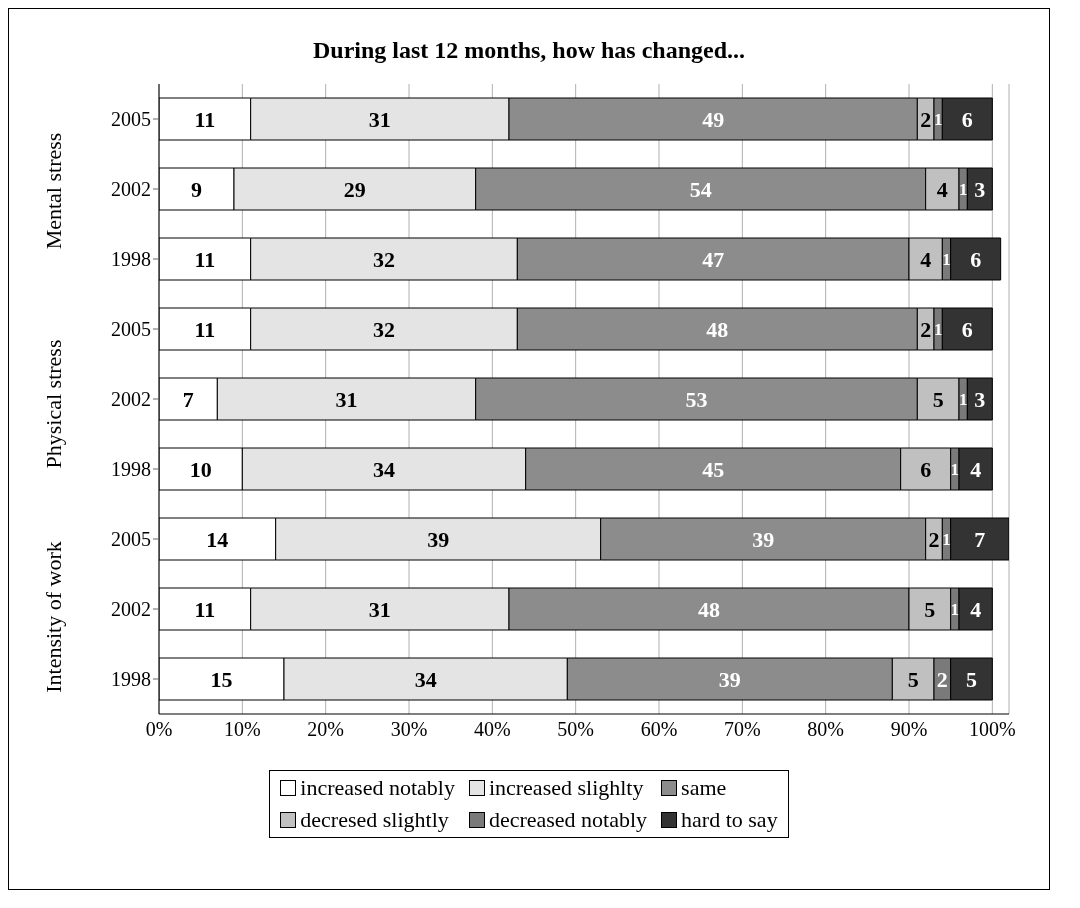 This screenshot has width=1080, height=908. Describe the element at coordinates (742, 729) in the screenshot. I see `x-tick-label: 70%` at that location.